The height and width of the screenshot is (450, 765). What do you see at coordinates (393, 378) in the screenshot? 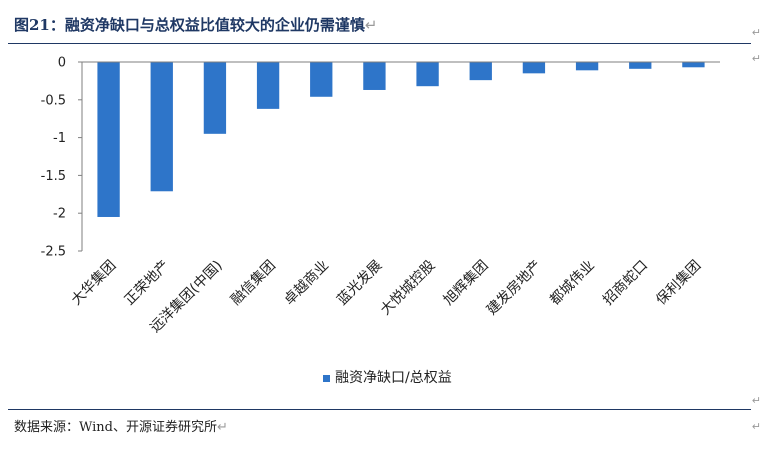
I see `legend-label: 融资净缺口/总权益` at bounding box center [393, 378].